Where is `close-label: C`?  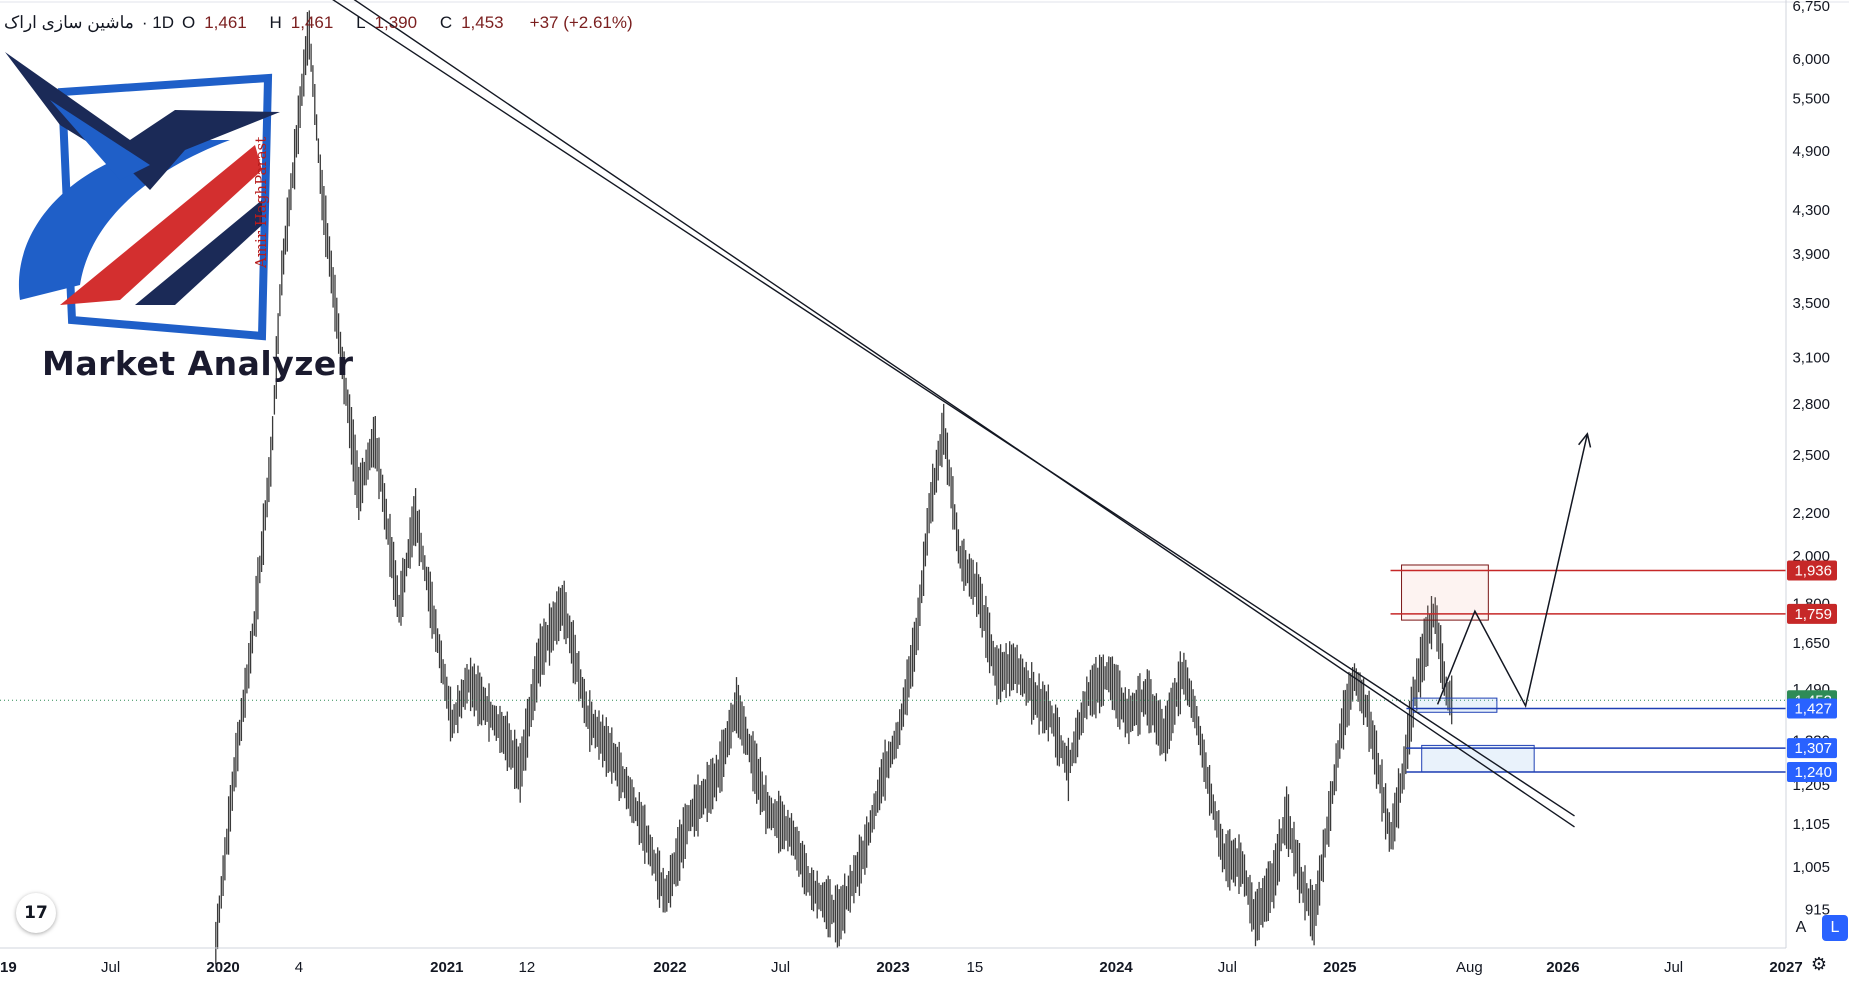
close-label: C is located at coordinates (446, 22).